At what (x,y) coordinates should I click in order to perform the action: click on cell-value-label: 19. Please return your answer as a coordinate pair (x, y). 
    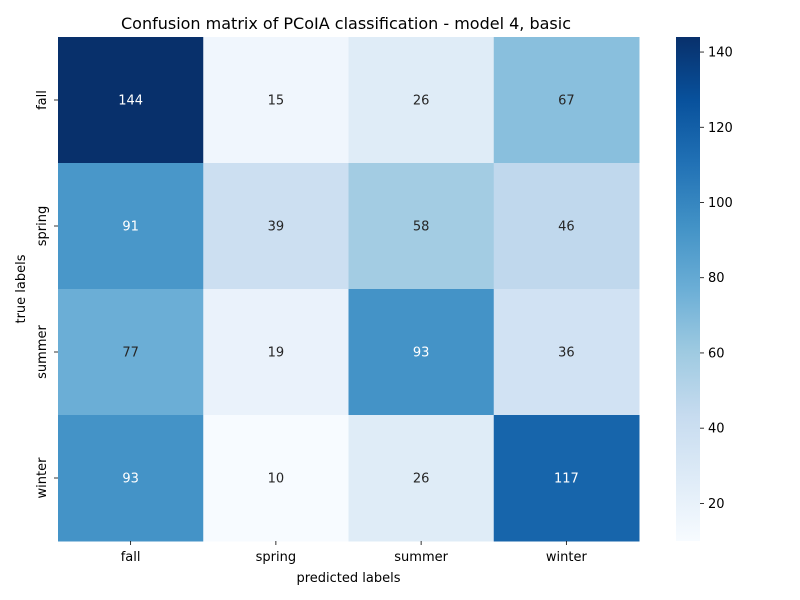
    Looking at the image, I should click on (276, 353).